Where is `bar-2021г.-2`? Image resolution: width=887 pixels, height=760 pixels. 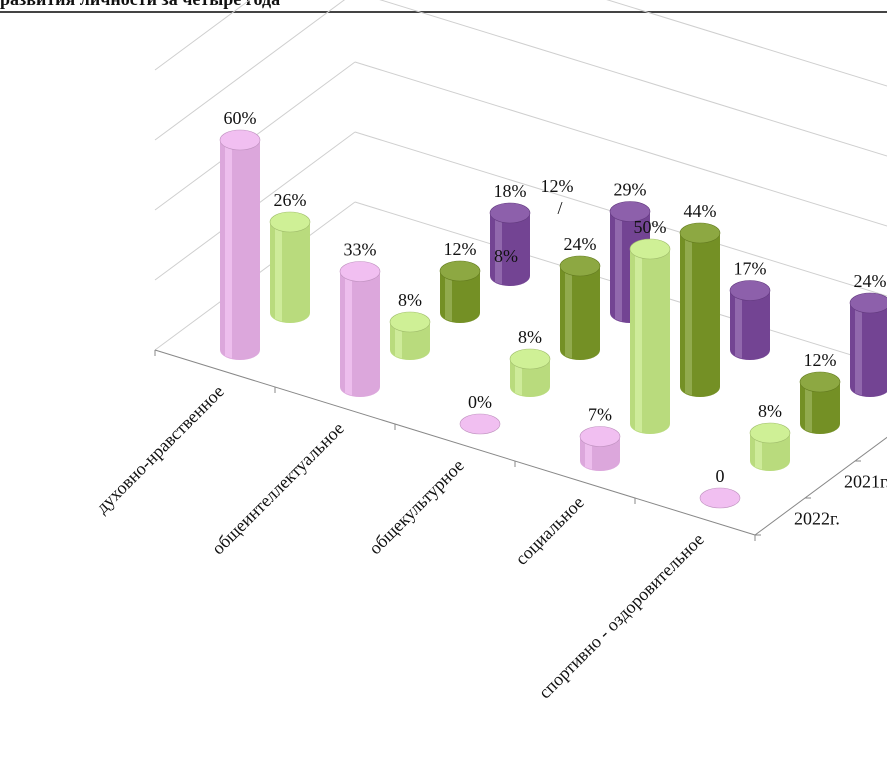 bar-2021г.-2 is located at coordinates (530, 372).